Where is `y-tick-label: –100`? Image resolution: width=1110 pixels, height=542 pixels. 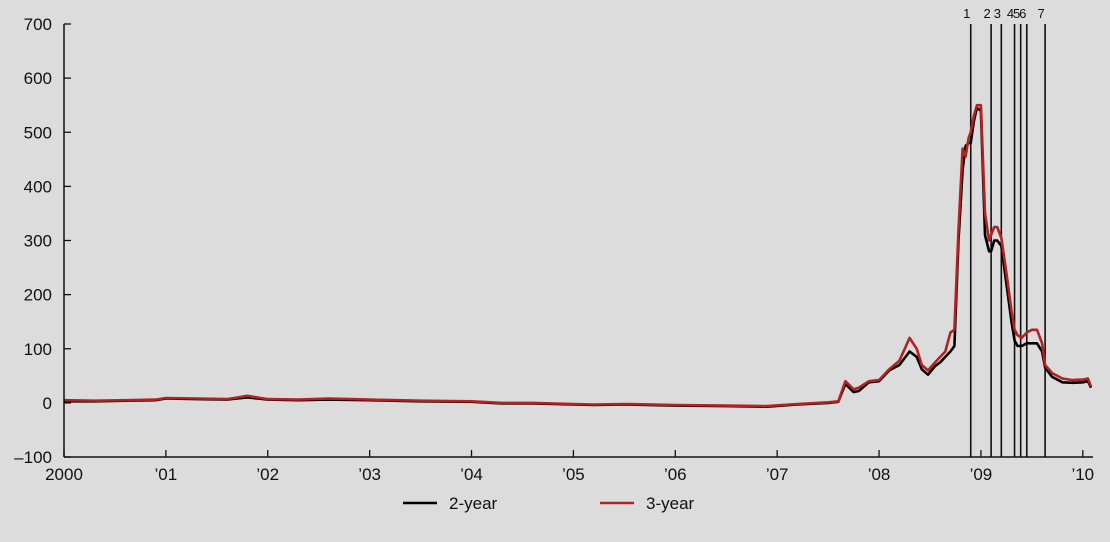 y-tick-label: –100 is located at coordinates (33, 457).